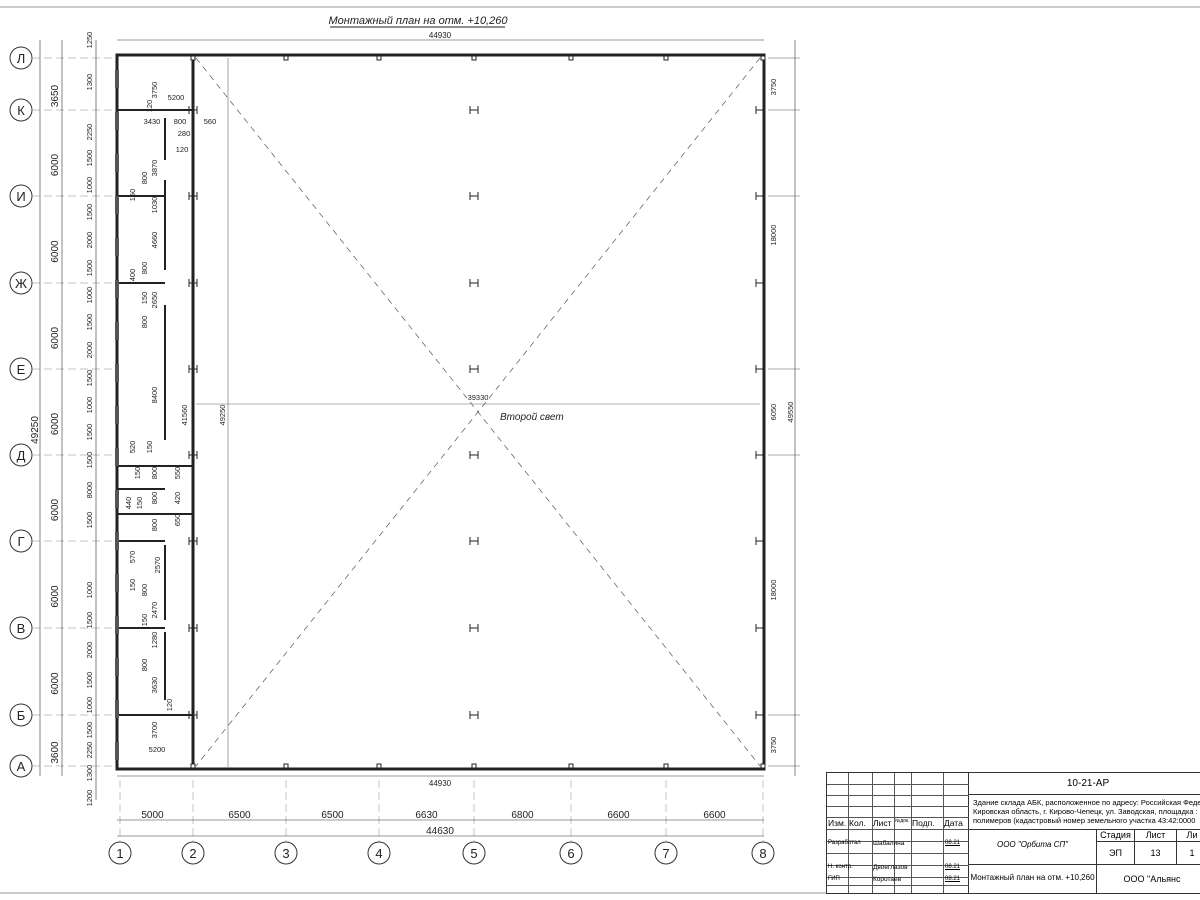  I want to click on inner-dim: 400, so click(132, 275).